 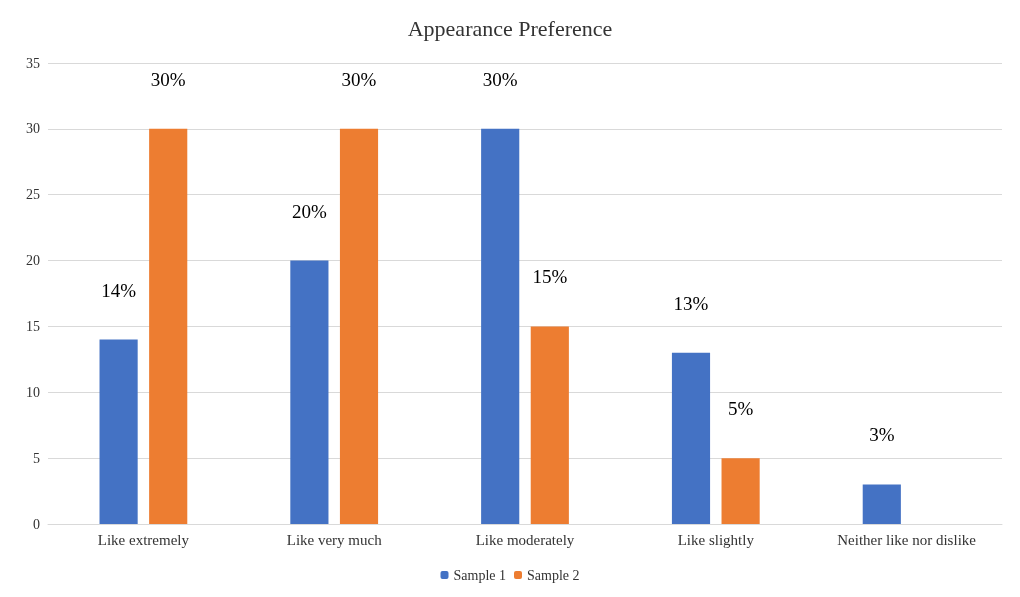 What do you see at coordinates (33, 261) in the screenshot?
I see `y-tick-label: 20` at bounding box center [33, 261].